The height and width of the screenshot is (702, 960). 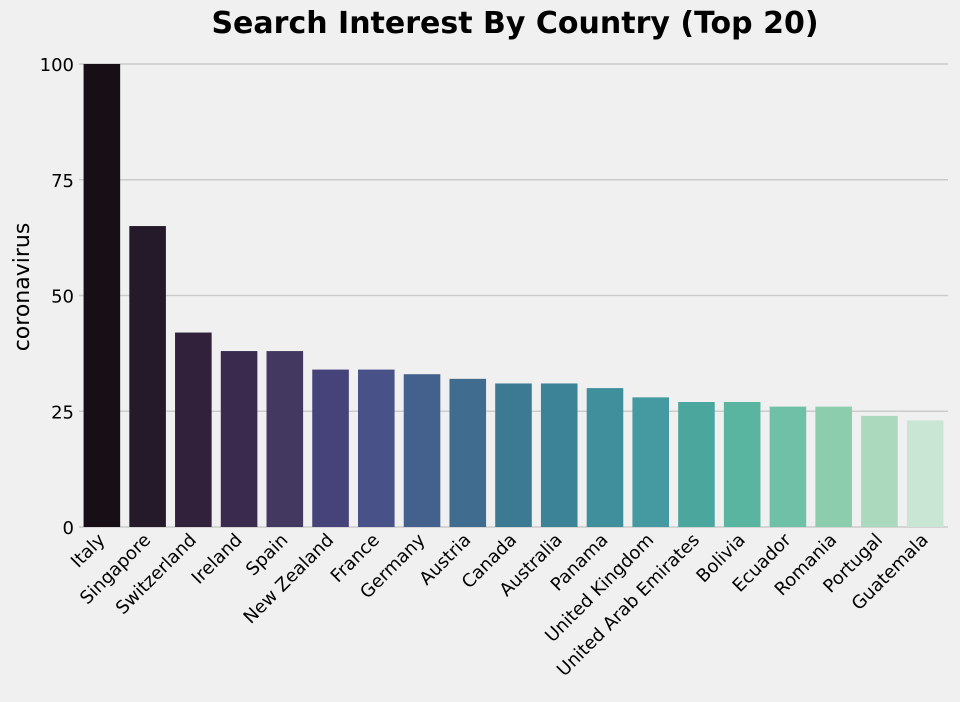 I want to click on y-axis-label: coronavirus, so click(x=22, y=287).